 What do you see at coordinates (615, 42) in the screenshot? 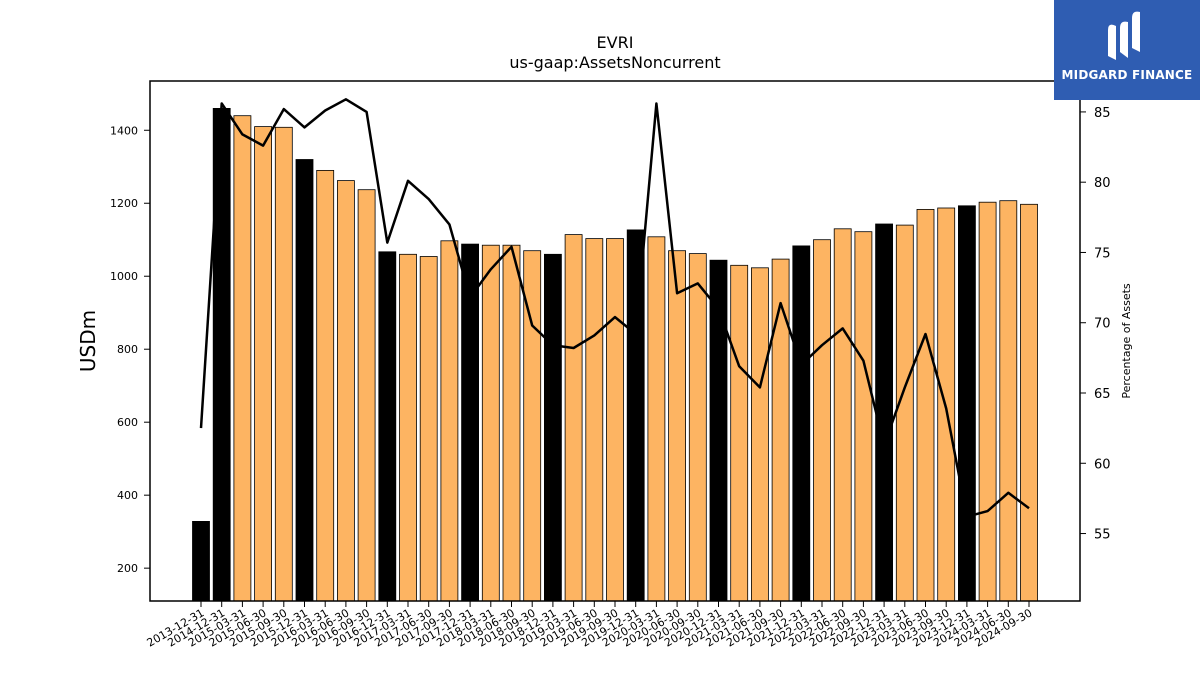
I see `chart-title: EVRI` at bounding box center [615, 42].